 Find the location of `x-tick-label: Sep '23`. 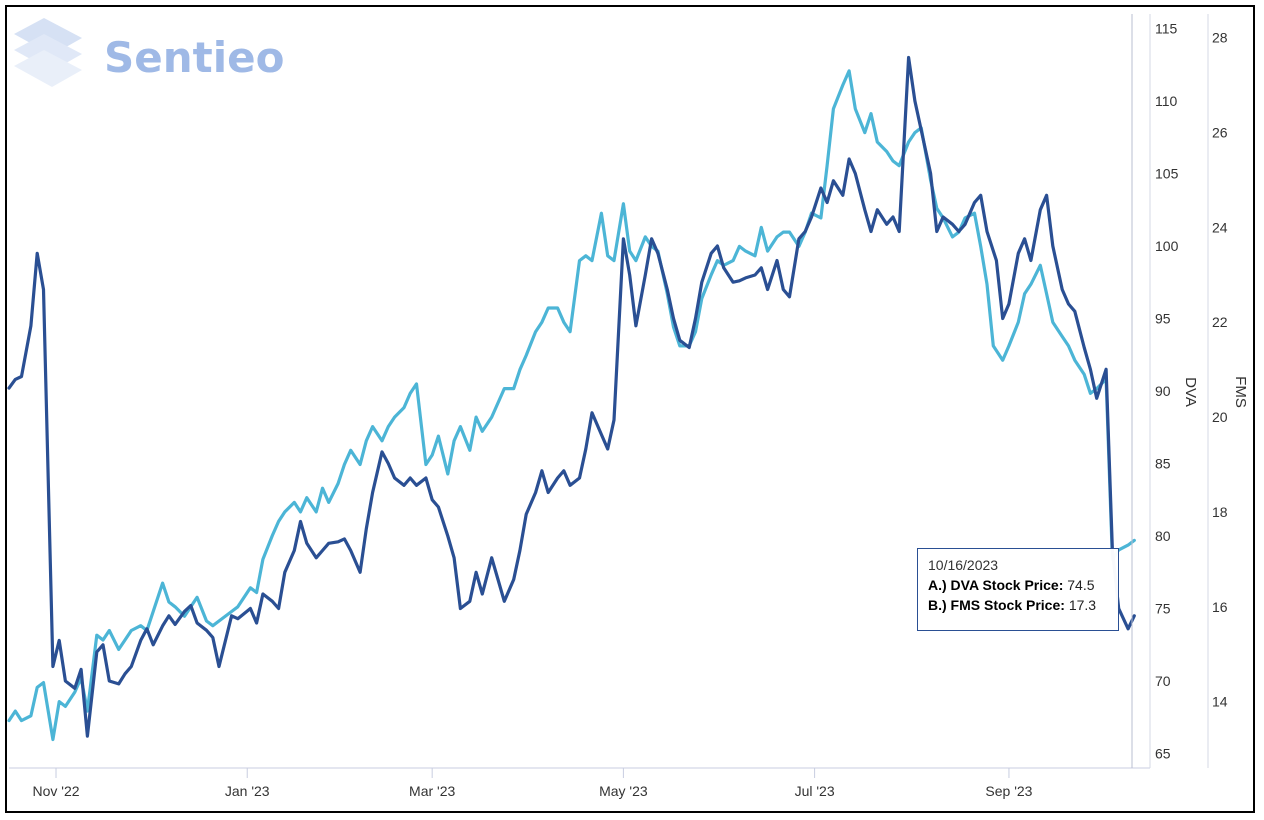

x-tick-label: Sep '23 is located at coordinates (1008, 791).